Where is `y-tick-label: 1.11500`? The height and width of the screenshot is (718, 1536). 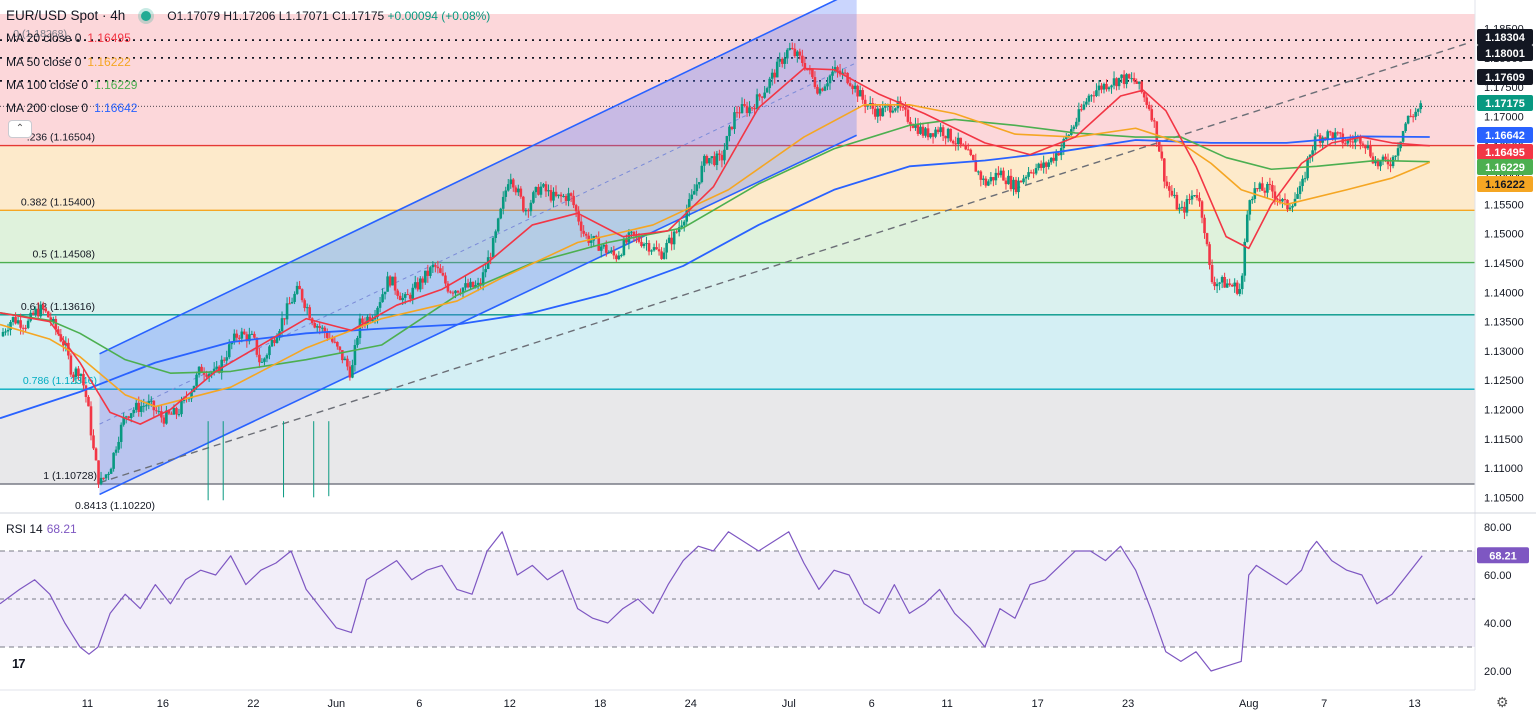 y-tick-label: 1.11500 is located at coordinates (1503, 440).